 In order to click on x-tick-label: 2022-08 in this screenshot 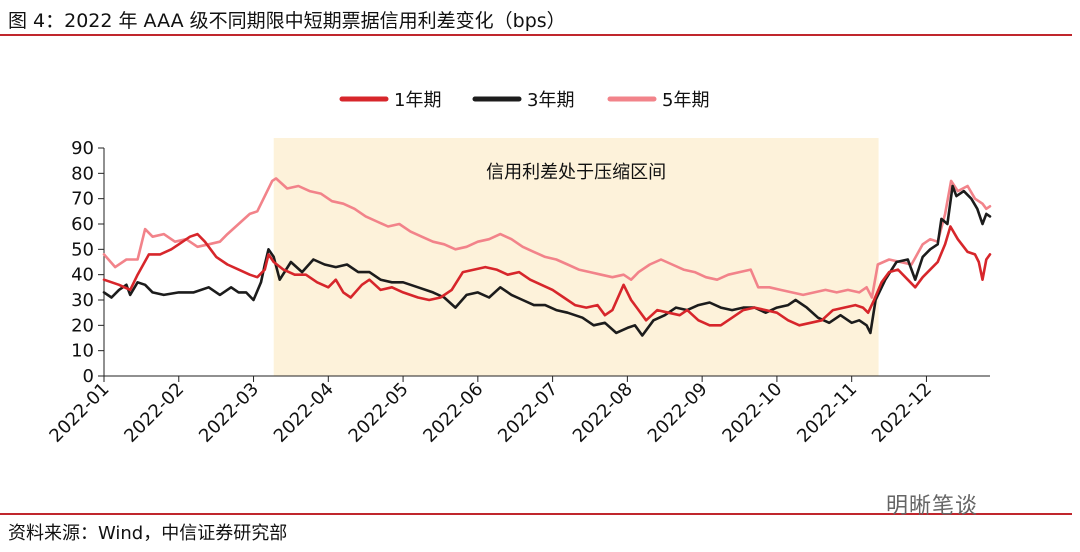, I will do `click(603, 413)`.